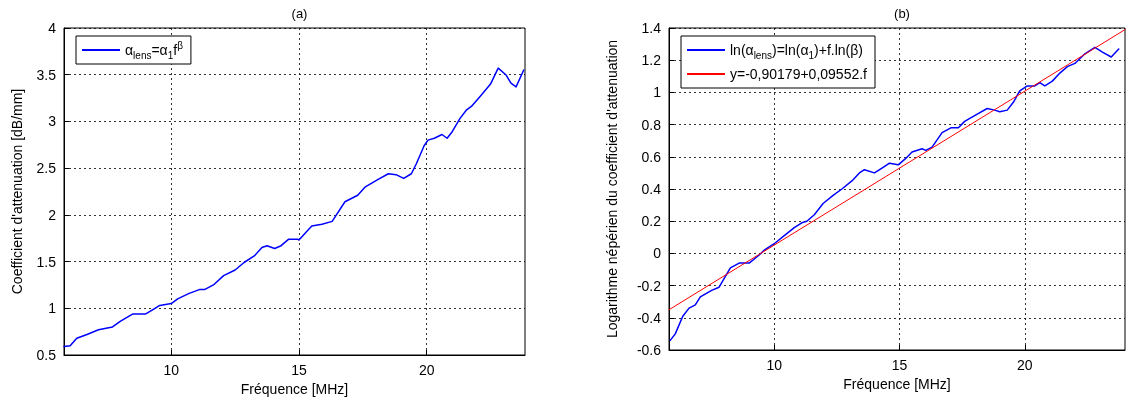  What do you see at coordinates (299, 13) in the screenshot?
I see `chart-title: (a)` at bounding box center [299, 13].